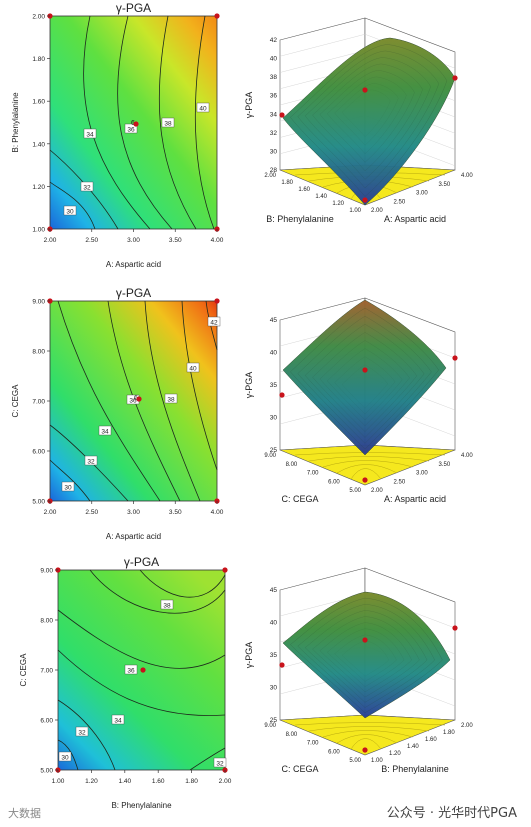 This screenshot has width=531, height=827. What do you see at coordinates (274, 114) in the screenshot?
I see `z-tick-label: 34` at bounding box center [274, 114].